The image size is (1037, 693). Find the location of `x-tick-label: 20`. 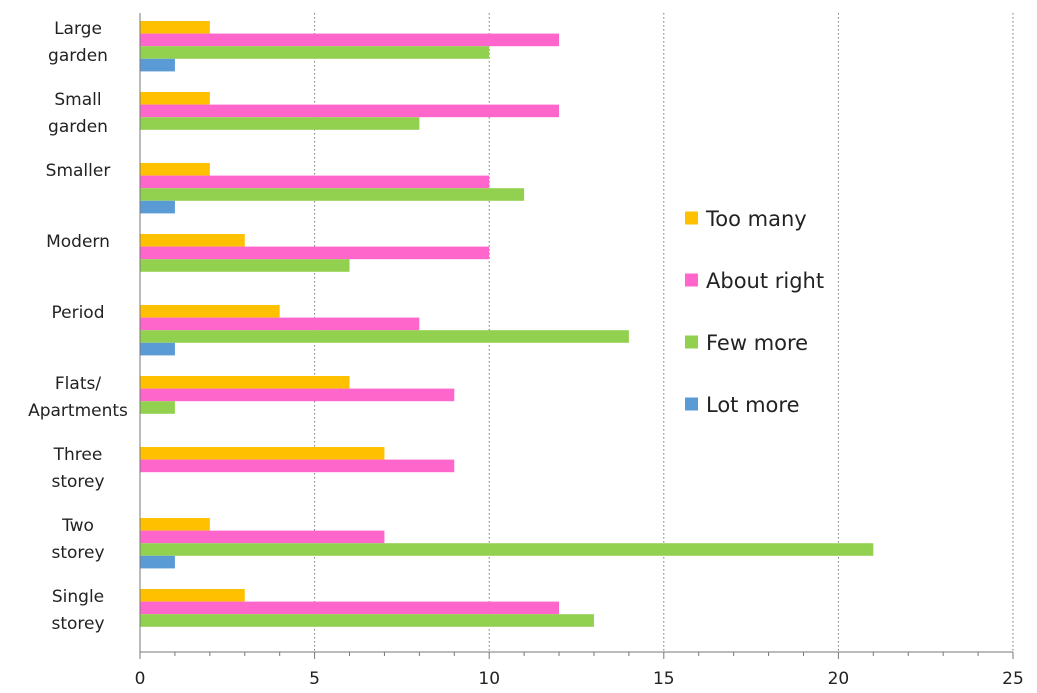

x-tick-label: 20 is located at coordinates (839, 678).